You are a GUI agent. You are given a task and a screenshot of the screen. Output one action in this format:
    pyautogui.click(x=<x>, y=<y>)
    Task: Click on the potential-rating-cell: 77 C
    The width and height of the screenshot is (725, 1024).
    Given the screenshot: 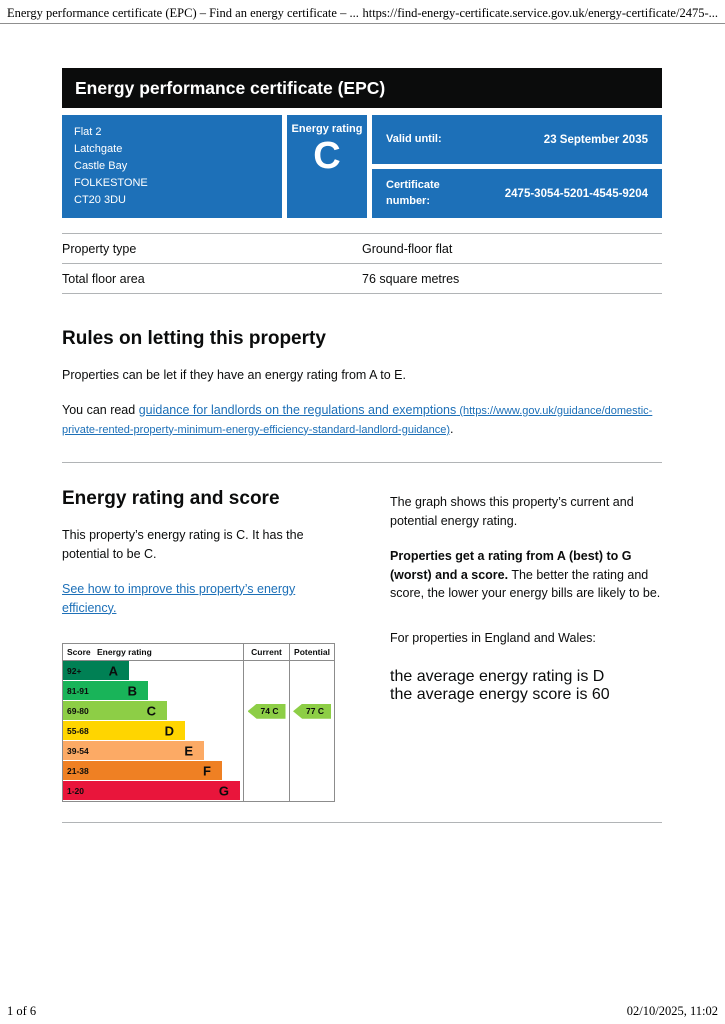 What is the action you would take?
    pyautogui.click(x=311, y=711)
    